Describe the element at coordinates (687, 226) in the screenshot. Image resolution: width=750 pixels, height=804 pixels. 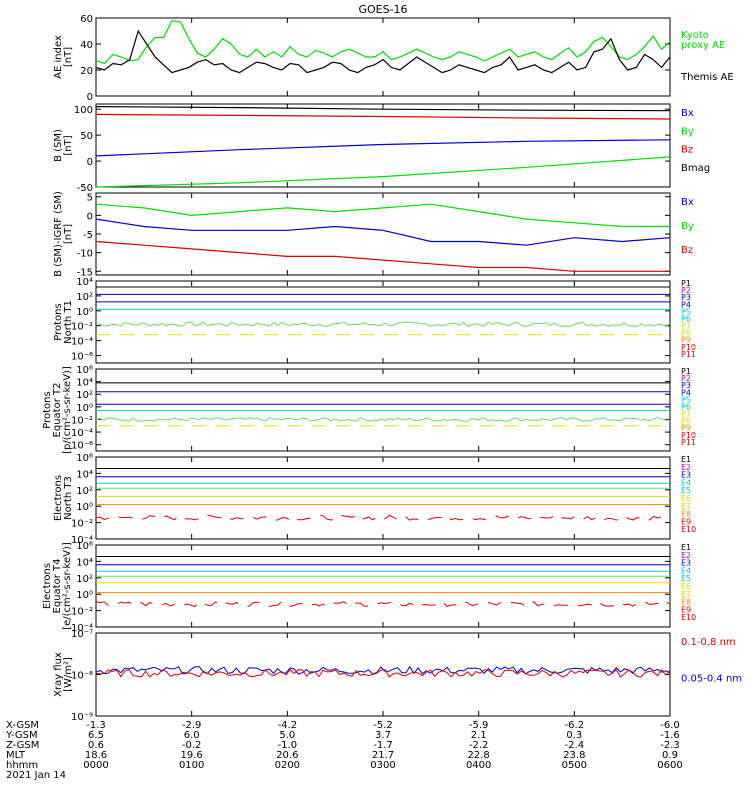
I see `legend-label-bigrf: By` at that location.